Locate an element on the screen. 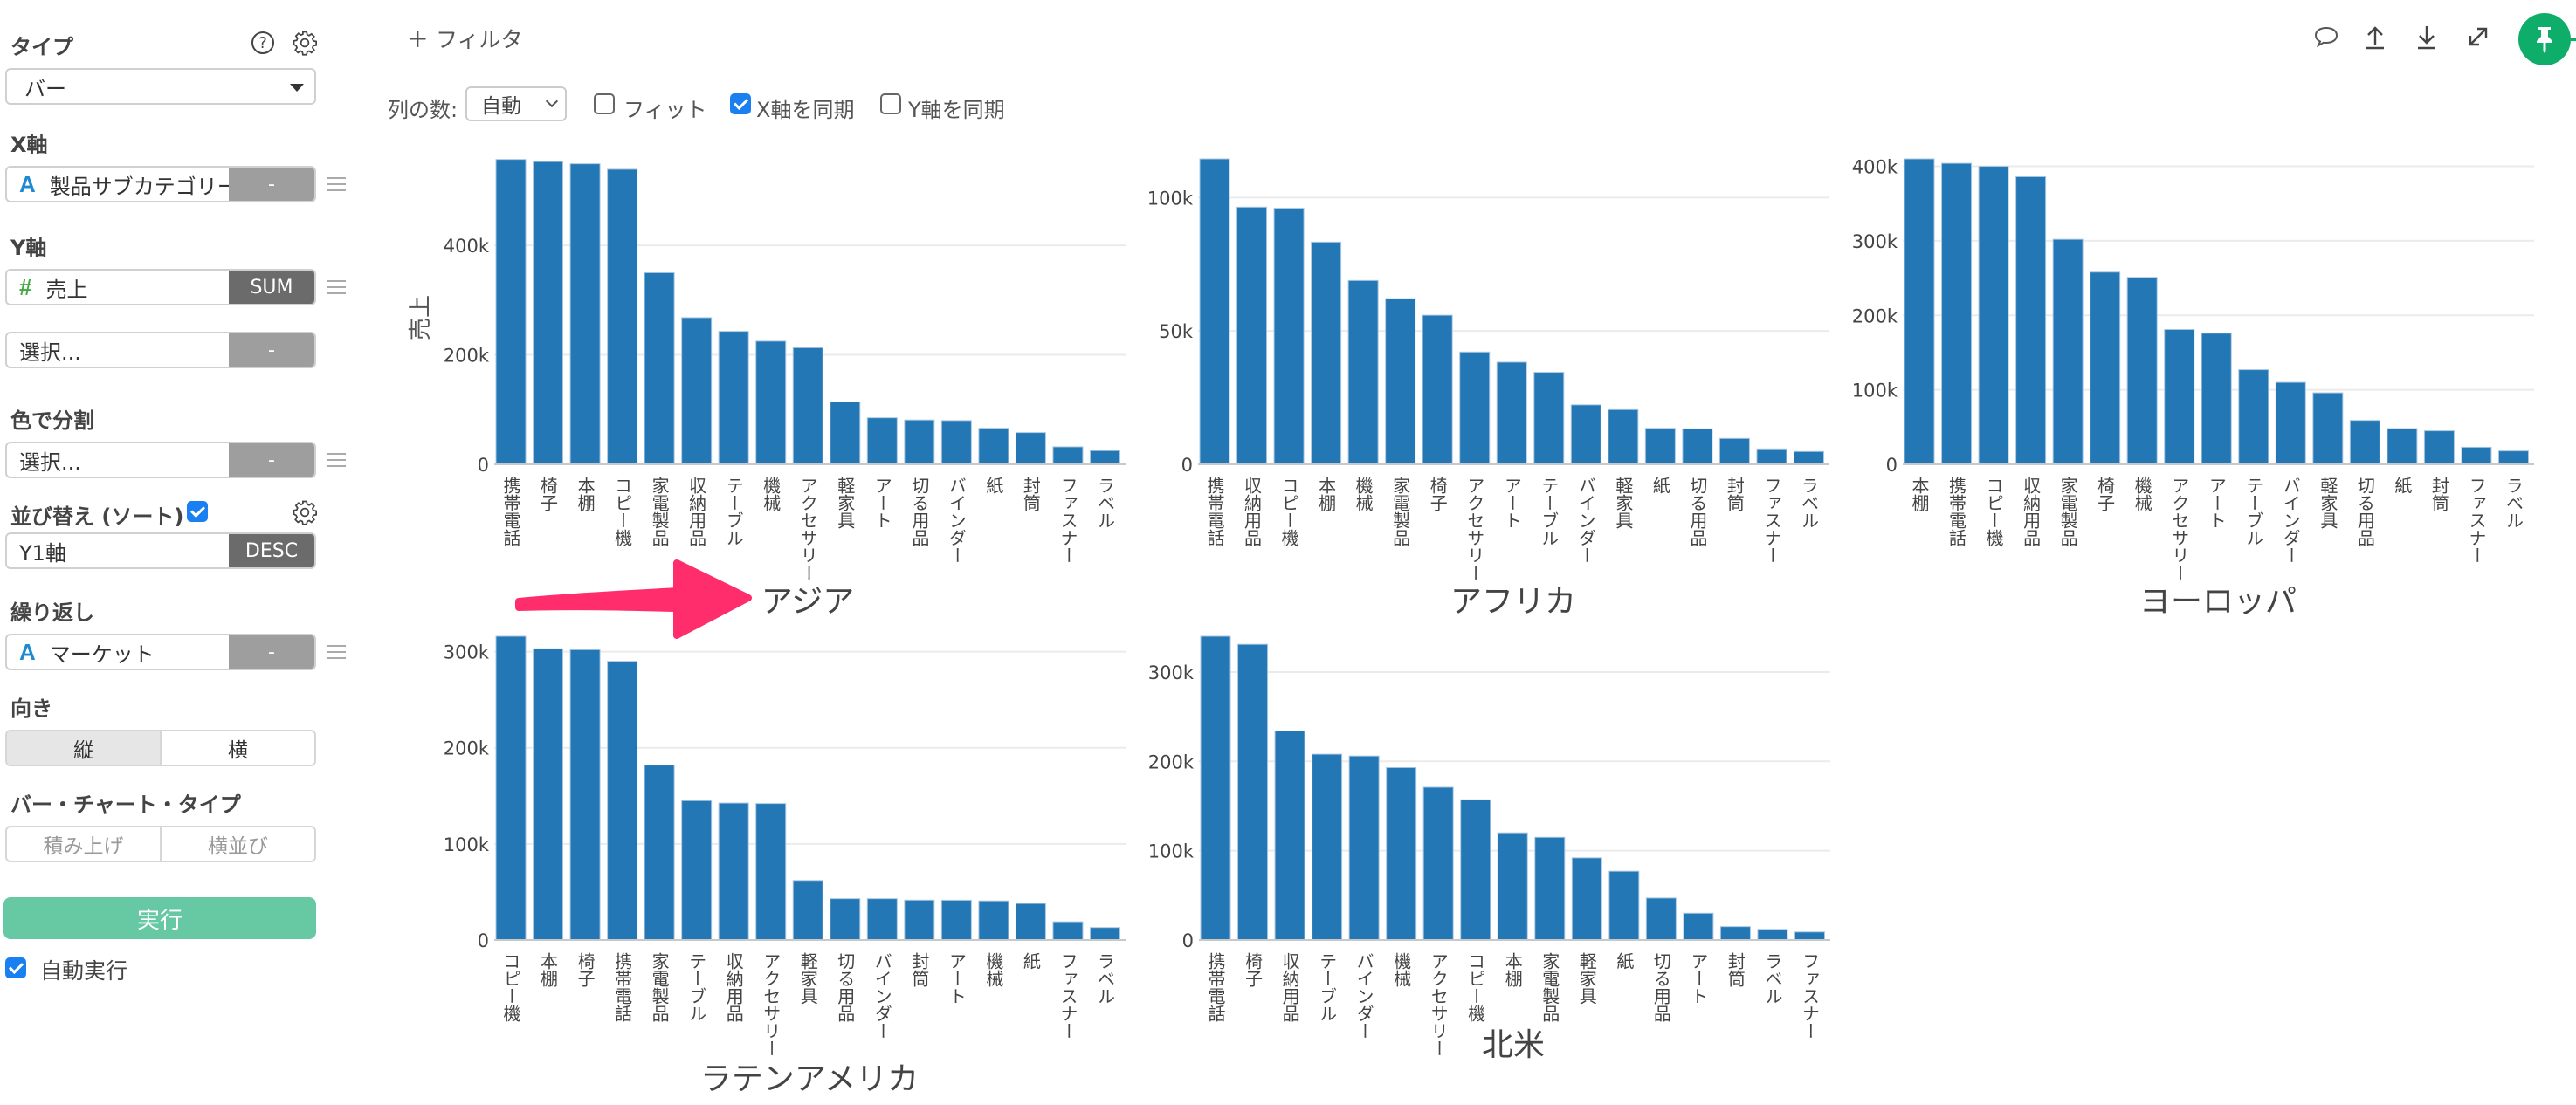 The image size is (2576, 1105). comment-icon is located at coordinates (2326, 36).